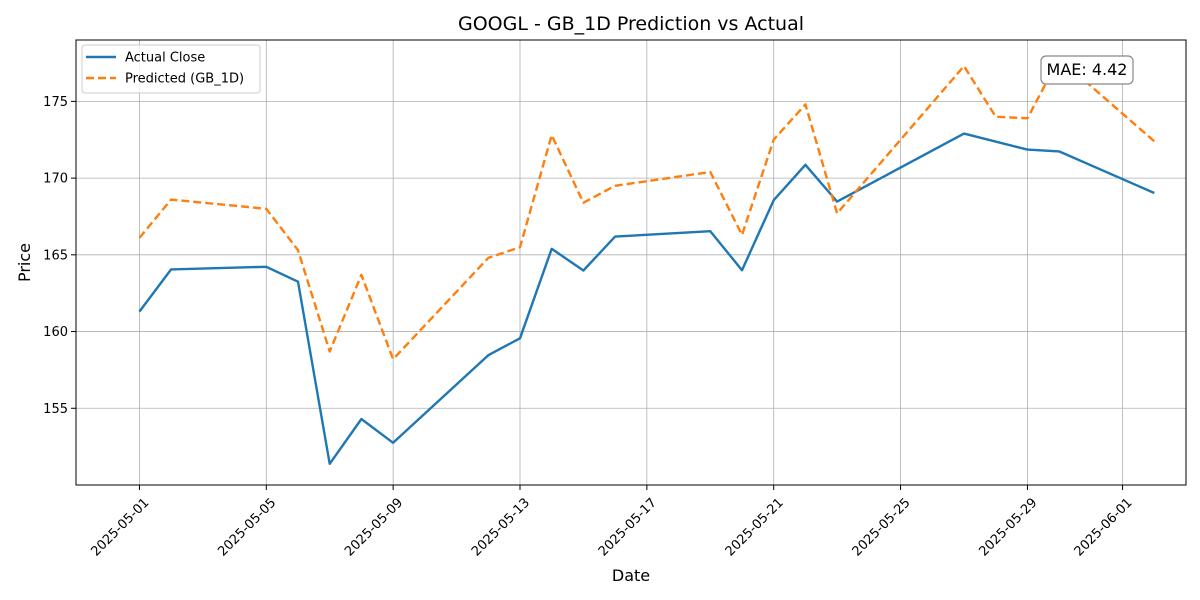 Image resolution: width=1200 pixels, height=600 pixels. Describe the element at coordinates (184, 79) in the screenshot. I see `legend-label-predicted: Predicted (GB_1D)` at that location.